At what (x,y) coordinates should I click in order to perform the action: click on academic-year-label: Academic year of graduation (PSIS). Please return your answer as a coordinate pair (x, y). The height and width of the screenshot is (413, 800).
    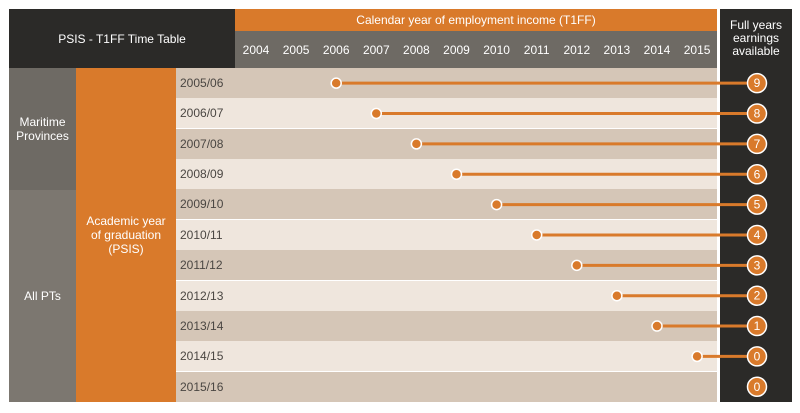
    Looking at the image, I should click on (126, 235).